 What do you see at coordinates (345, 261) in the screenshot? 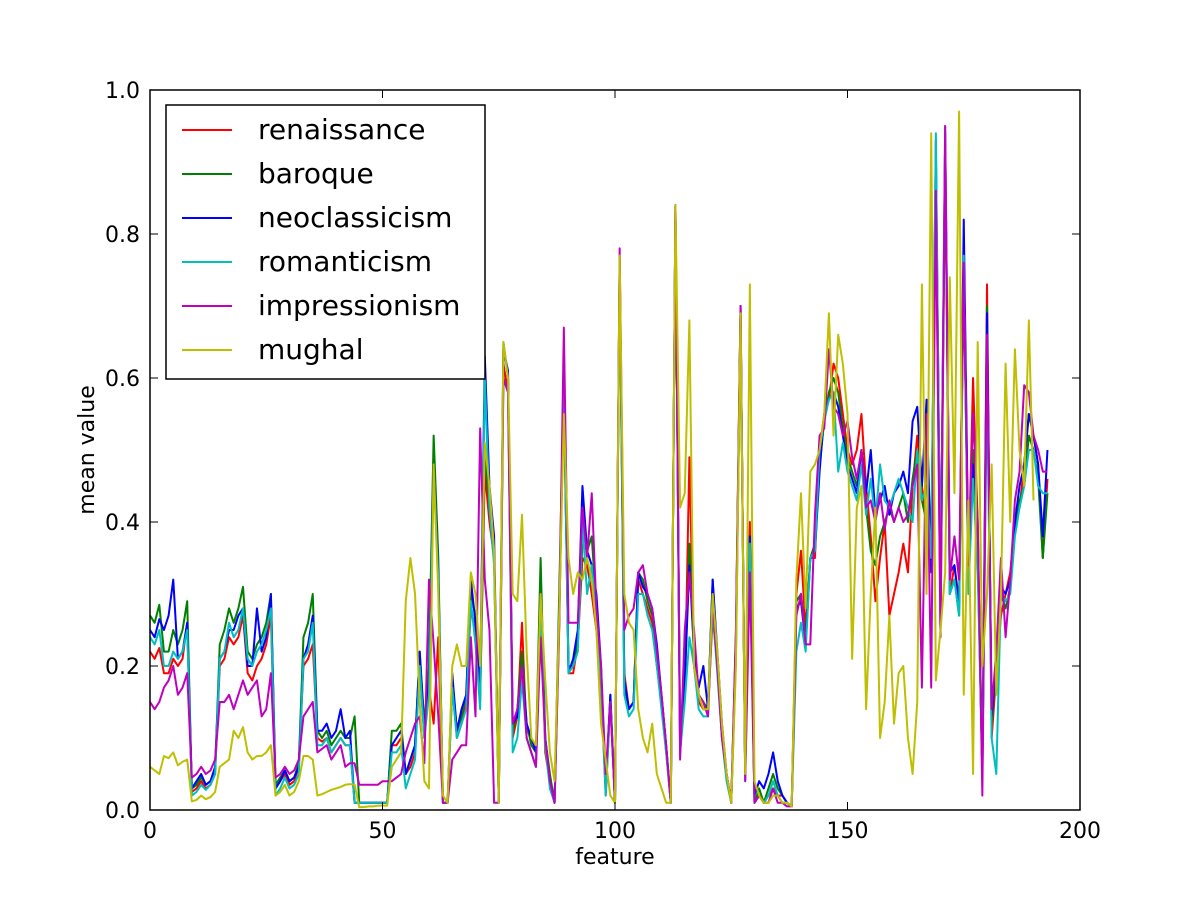
I see `legend-label-romanticism: romanticism` at bounding box center [345, 261].